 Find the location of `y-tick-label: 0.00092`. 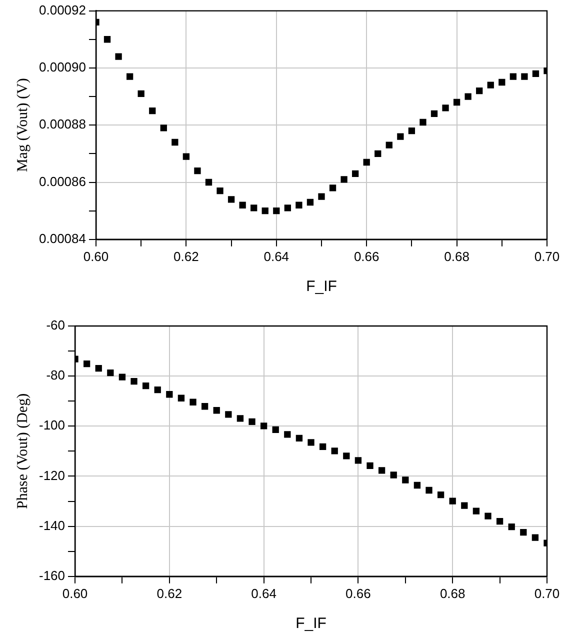

y-tick-label: 0.00092 is located at coordinates (62, 10).